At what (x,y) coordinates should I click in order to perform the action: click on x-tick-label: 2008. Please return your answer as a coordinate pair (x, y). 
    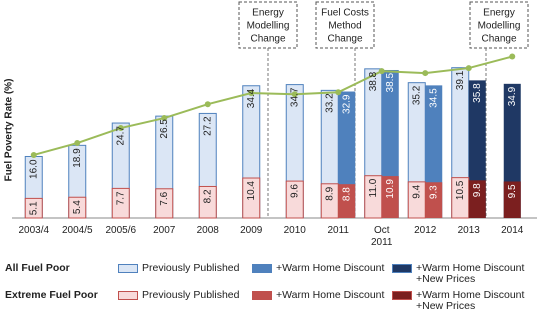
    Looking at the image, I should click on (208, 230).